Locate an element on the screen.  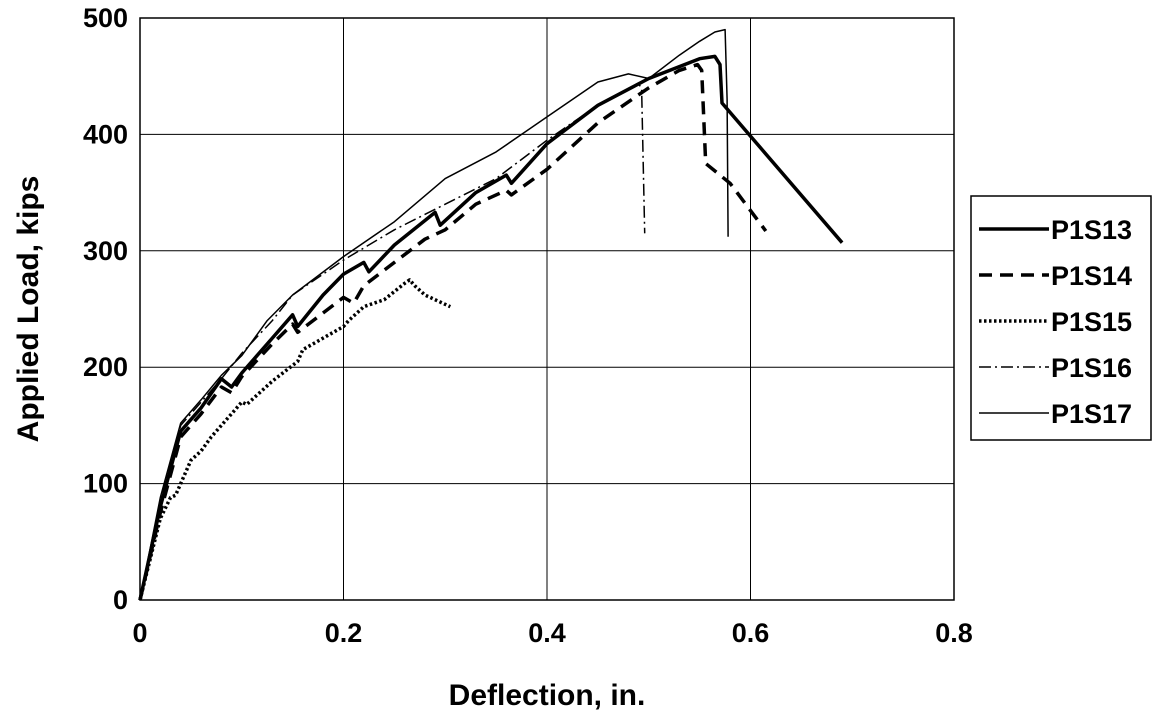
legend: P1S13 P1S14 P1S15 P1S16 P1S17 is located at coordinates (1061, 318).